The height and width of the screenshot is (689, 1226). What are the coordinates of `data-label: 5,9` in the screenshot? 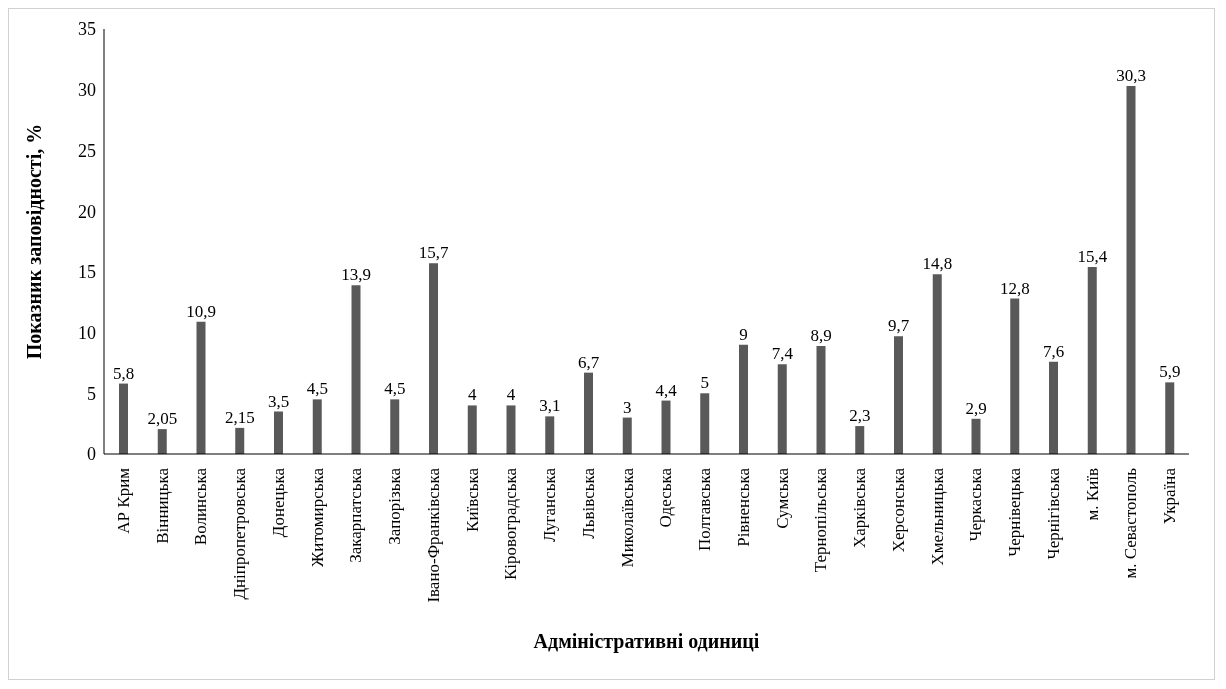 It's located at (1170, 372).